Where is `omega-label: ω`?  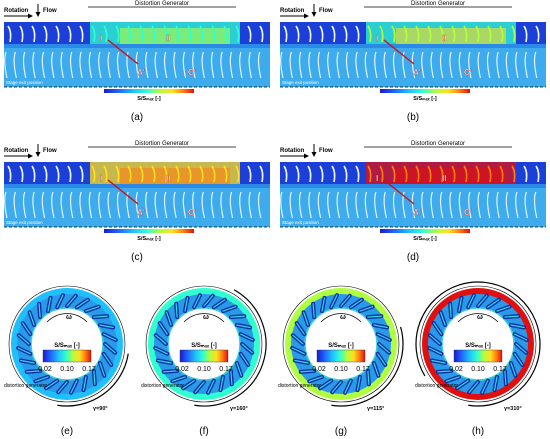 omega-label: ω is located at coordinates (69, 317).